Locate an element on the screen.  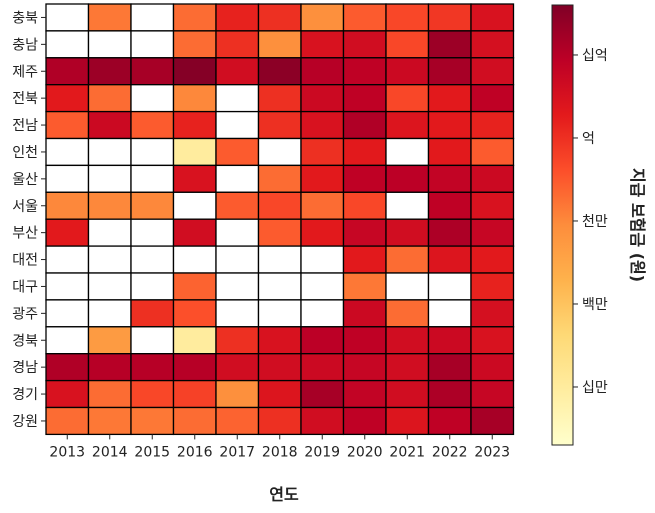
y-tick-label: 경남 is located at coordinates (25, 368).